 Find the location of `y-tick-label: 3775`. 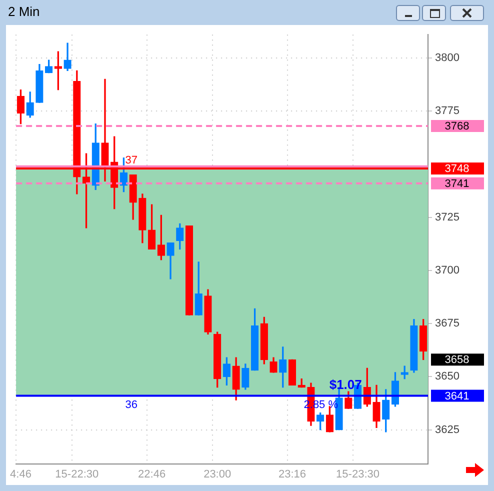

y-tick-label: 3775 is located at coordinates (447, 111).